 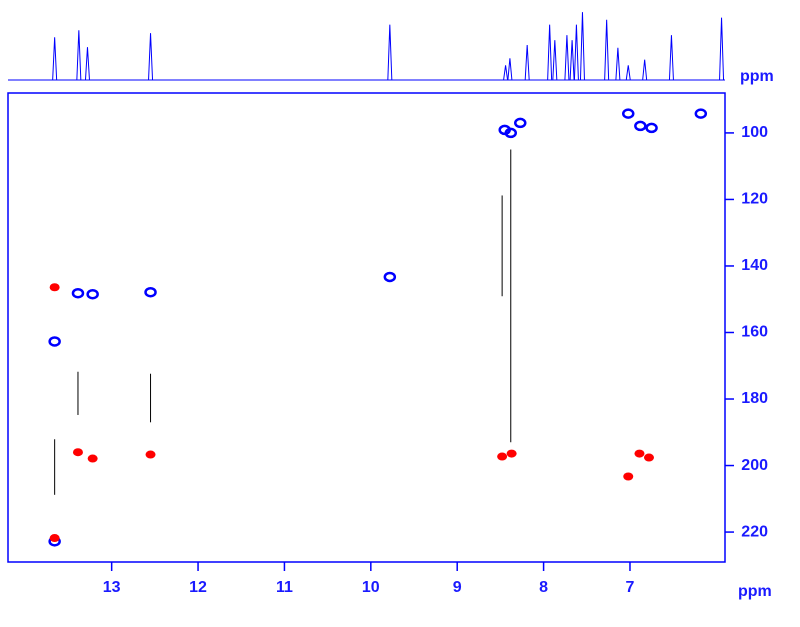 I want to click on y-tick-label: 160, so click(x=754, y=332).